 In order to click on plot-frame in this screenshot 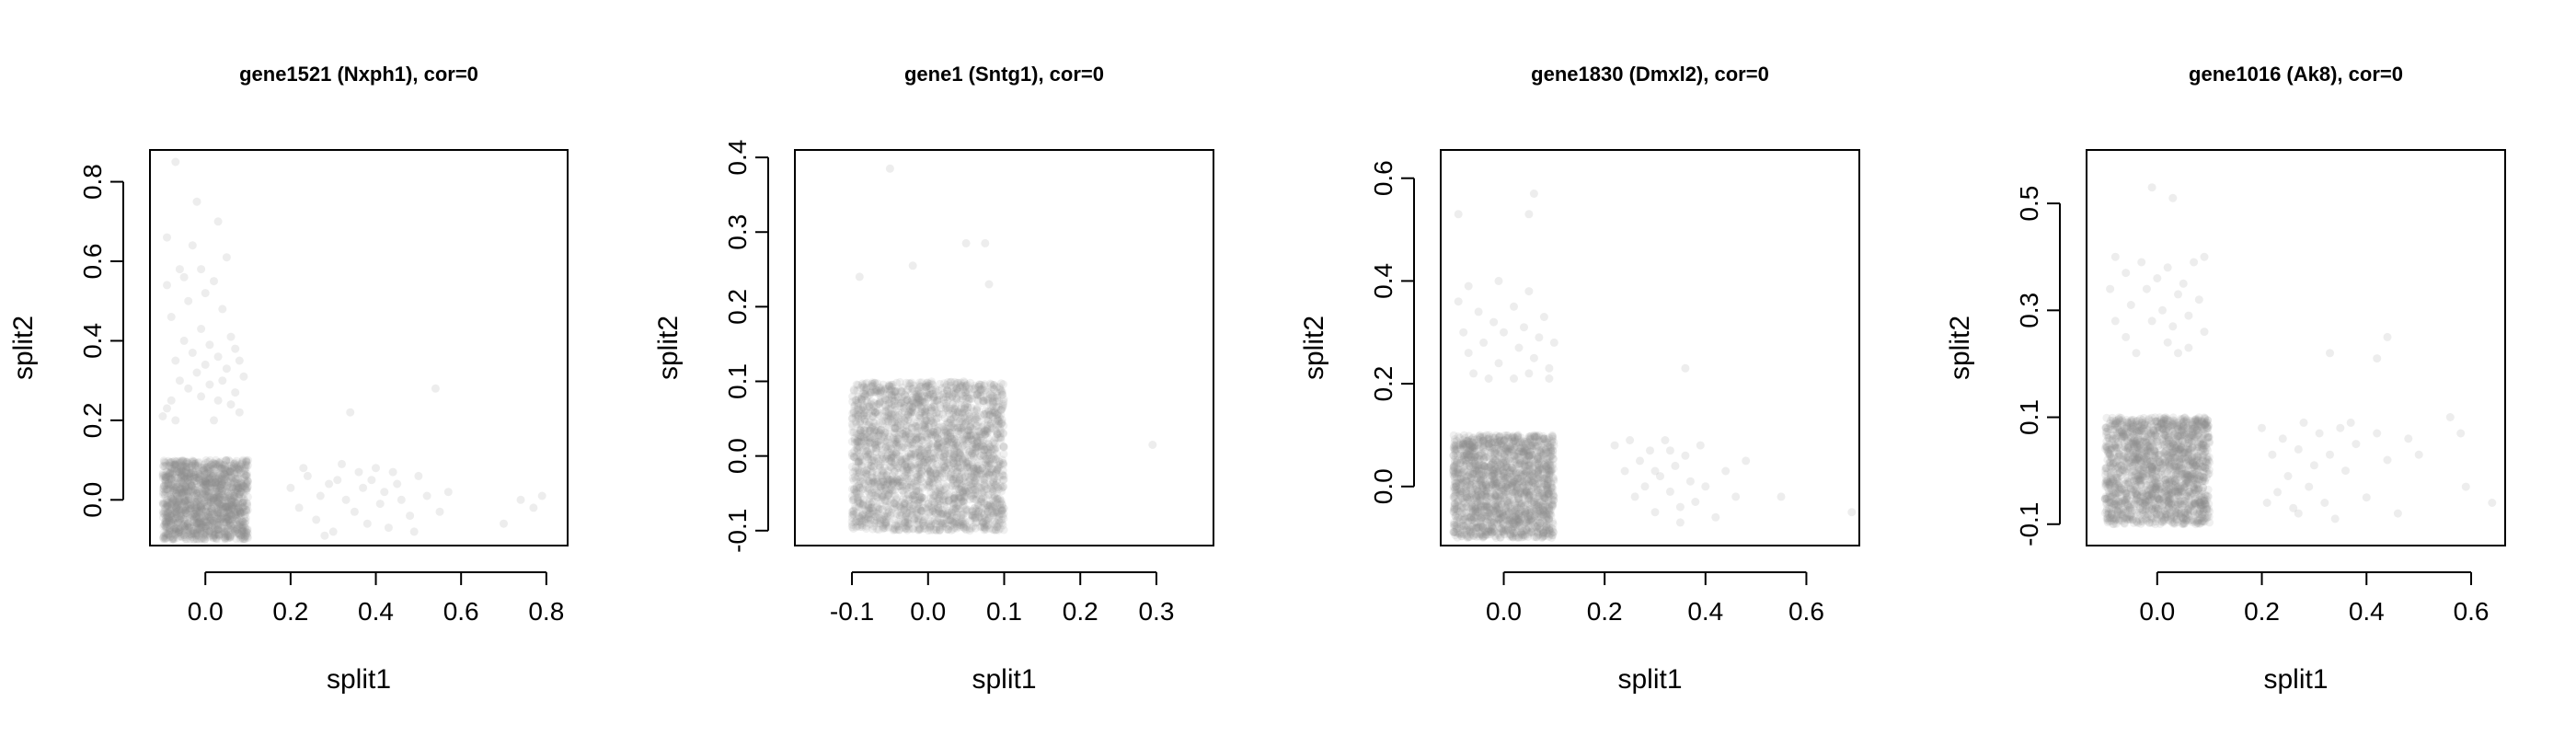, I will do `click(359, 347)`.